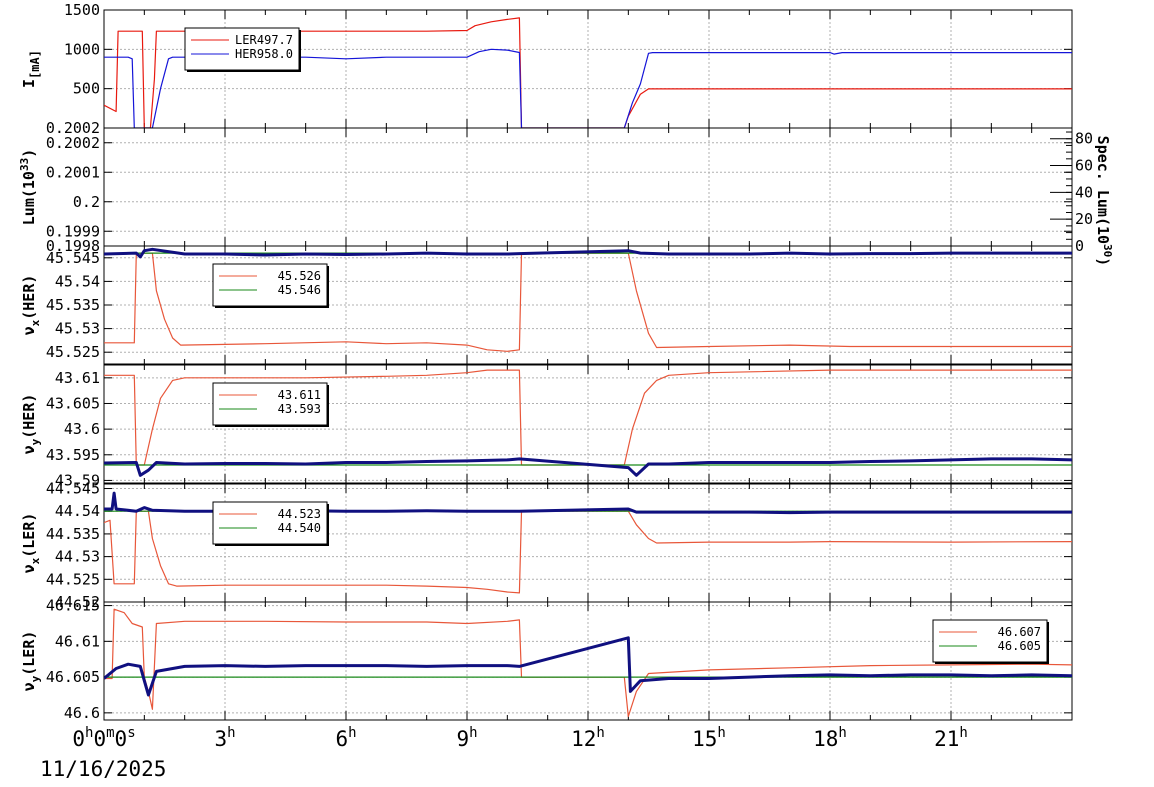  I want to click on y-tick-label: 45.545, so click(73, 258).